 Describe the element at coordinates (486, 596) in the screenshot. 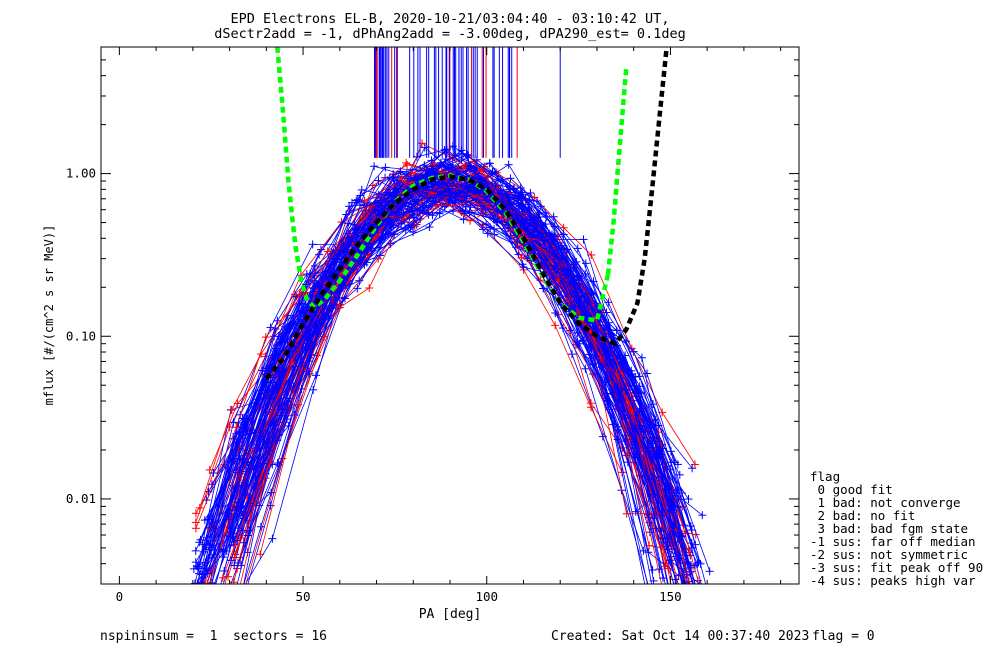

I see `x-tick-label: 100` at that location.